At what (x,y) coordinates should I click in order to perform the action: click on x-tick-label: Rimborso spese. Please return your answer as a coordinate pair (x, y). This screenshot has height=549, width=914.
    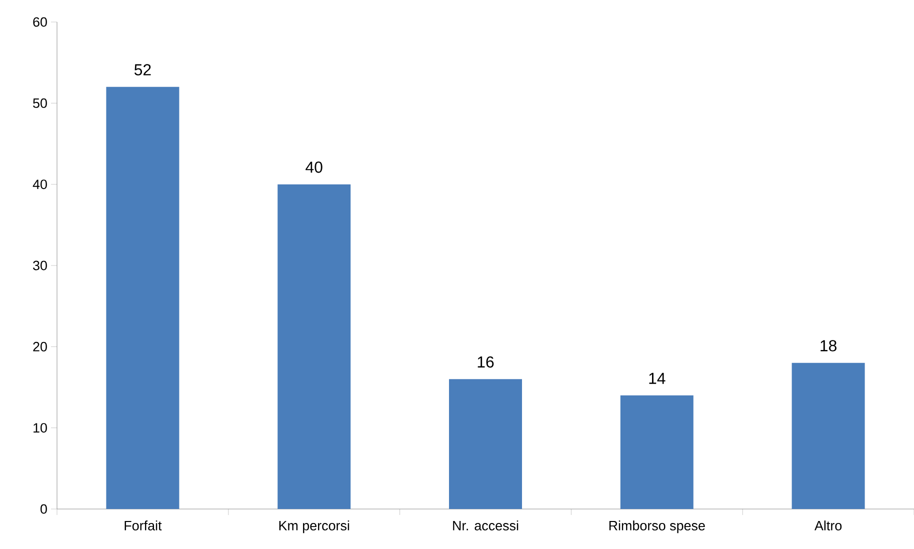
    Looking at the image, I should click on (657, 527).